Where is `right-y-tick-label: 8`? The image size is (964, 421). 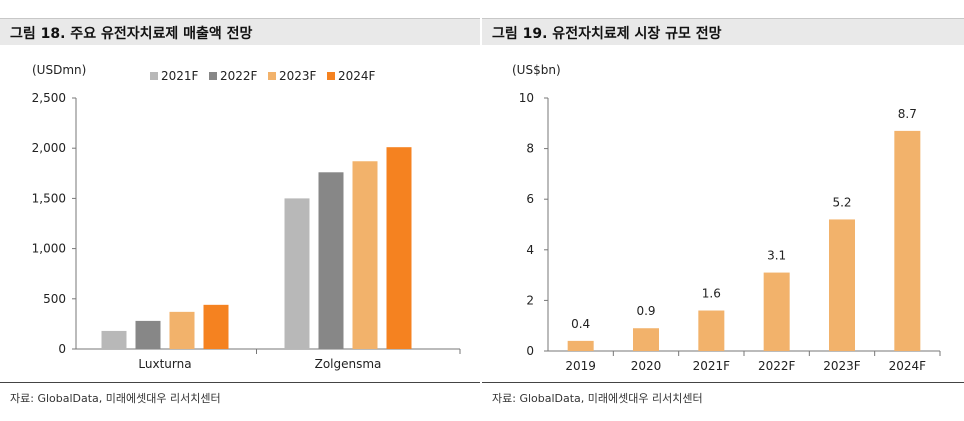 right-y-tick-label: 8 is located at coordinates (530, 149).